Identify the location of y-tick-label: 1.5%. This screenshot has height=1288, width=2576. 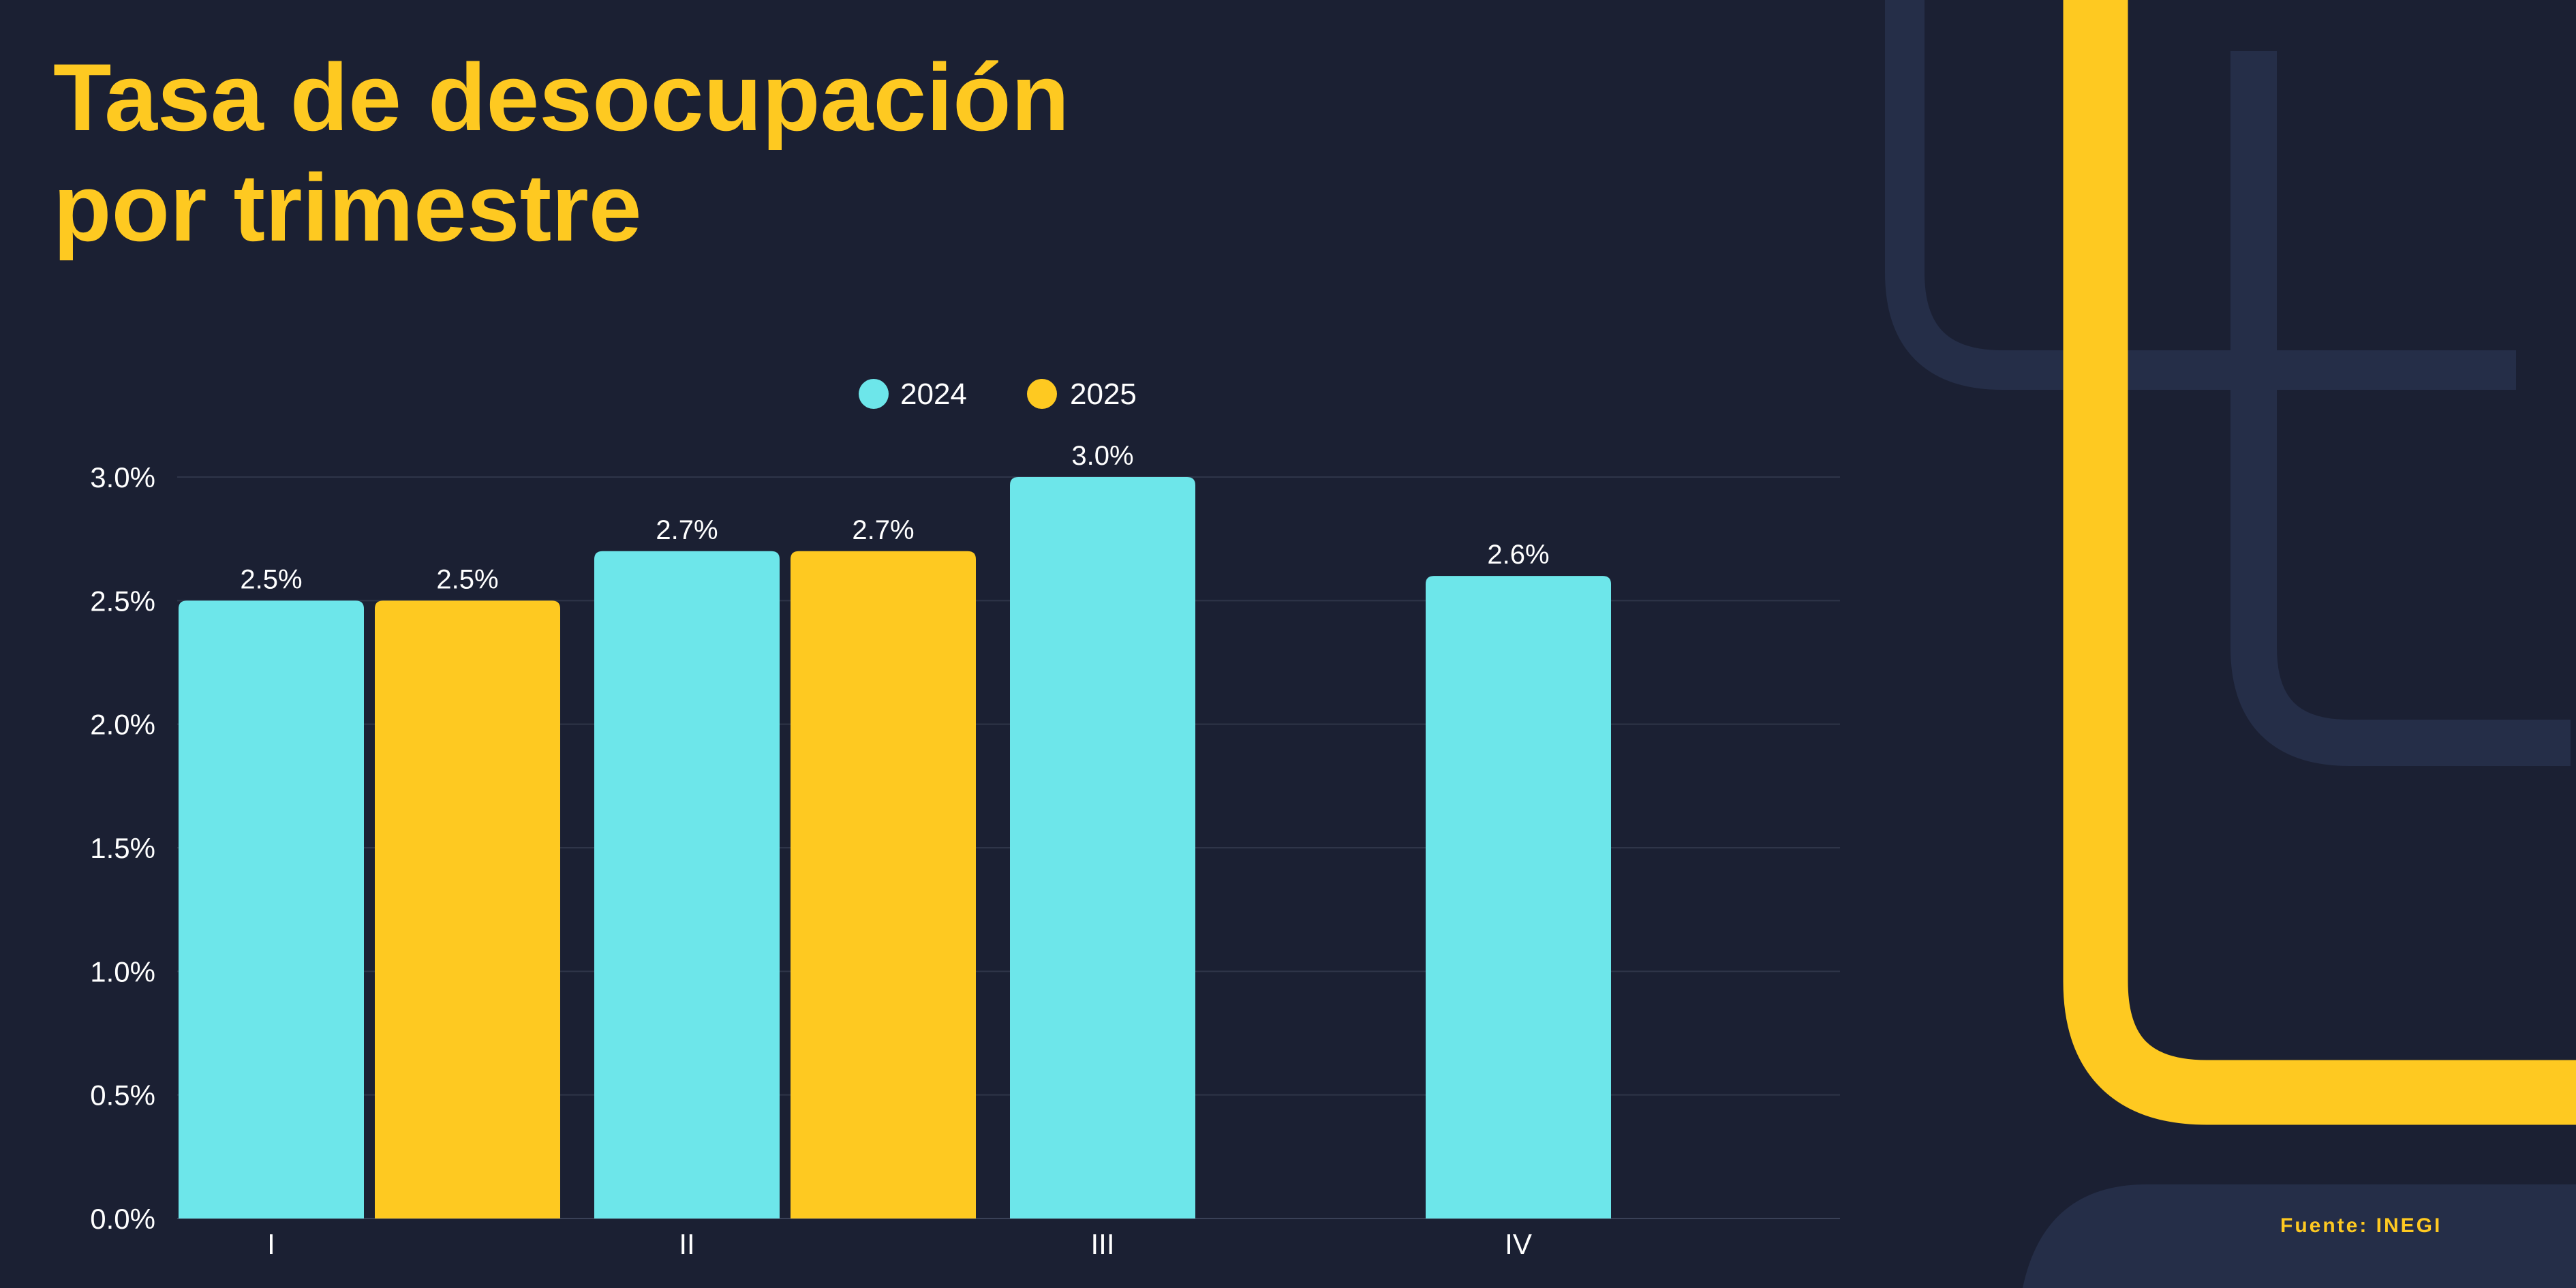
(123, 848).